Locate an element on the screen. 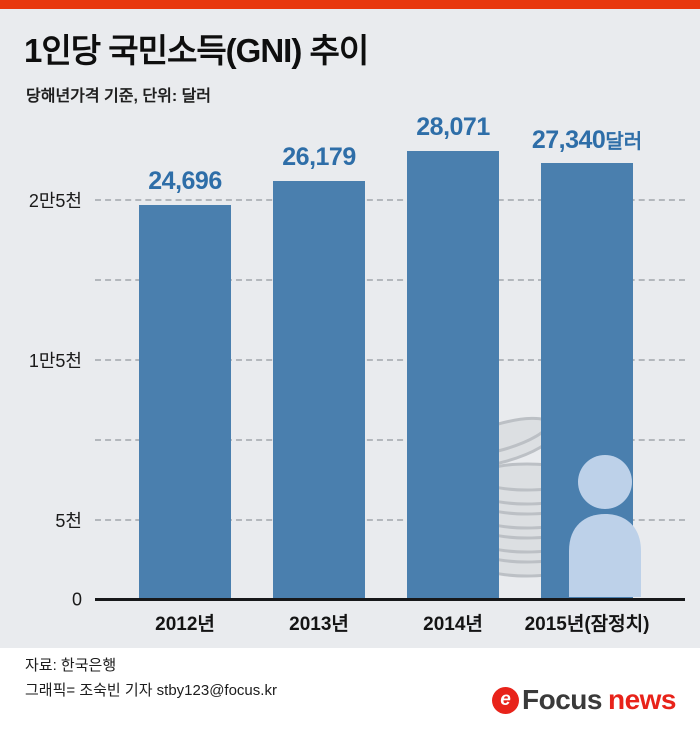  bar-2013년 is located at coordinates (319, 390).